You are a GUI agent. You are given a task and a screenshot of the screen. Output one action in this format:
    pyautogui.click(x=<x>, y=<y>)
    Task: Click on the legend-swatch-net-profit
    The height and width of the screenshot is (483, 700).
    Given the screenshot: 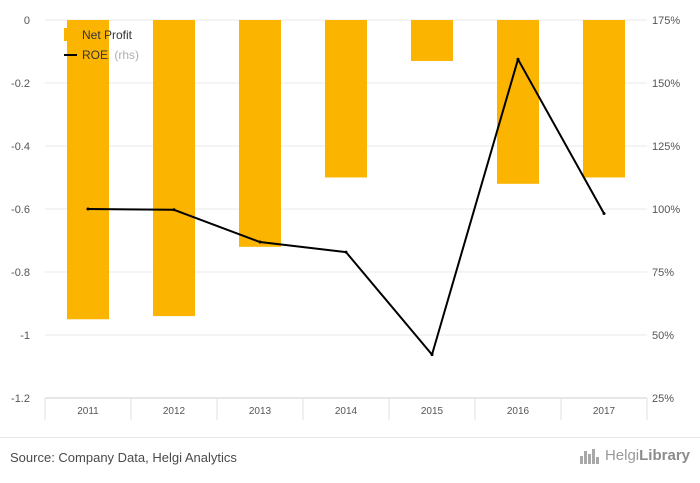 What is the action you would take?
    pyautogui.click(x=68, y=34)
    